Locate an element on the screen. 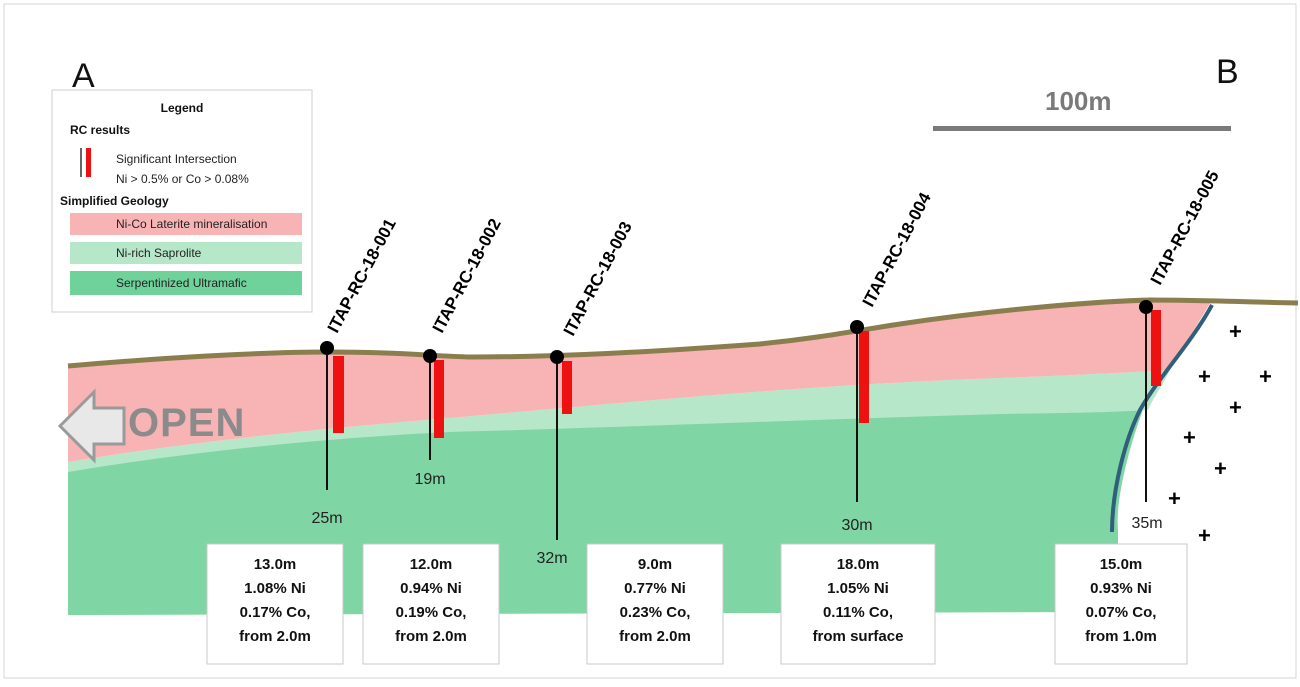 The height and width of the screenshot is (687, 1300). result-co: 0.11% Co, is located at coordinates (858, 612).